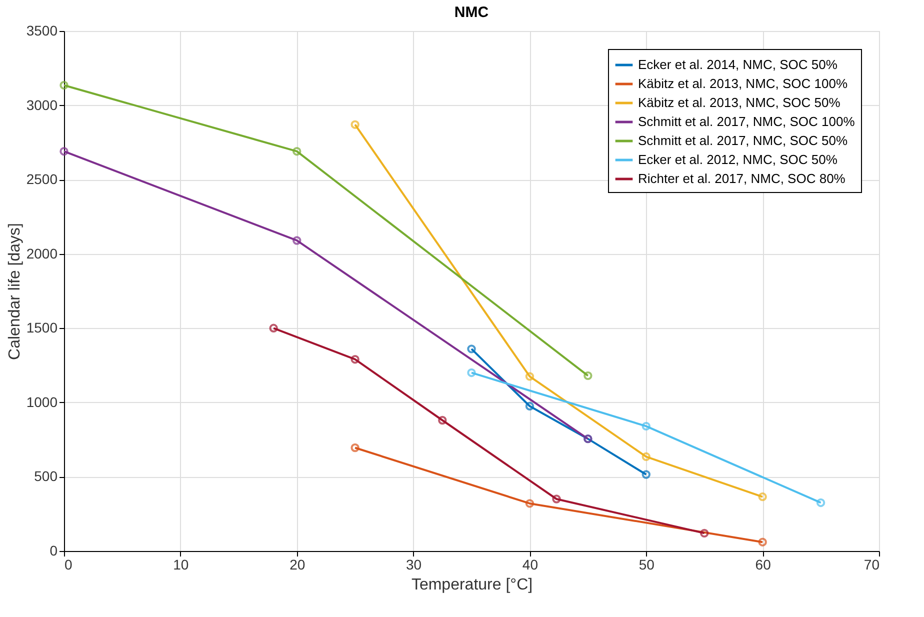 Image resolution: width=924 pixels, height=617 pixels. I want to click on legend-label: Richter et al. 2017, NMC, SOC 80%, so click(742, 178).